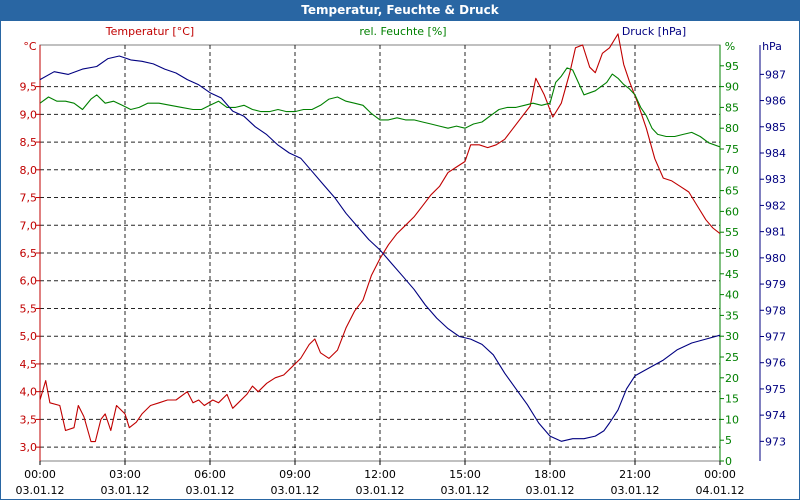 The height and width of the screenshot is (500, 800). I want to click on humidity-tick-label: 90, so click(732, 87).